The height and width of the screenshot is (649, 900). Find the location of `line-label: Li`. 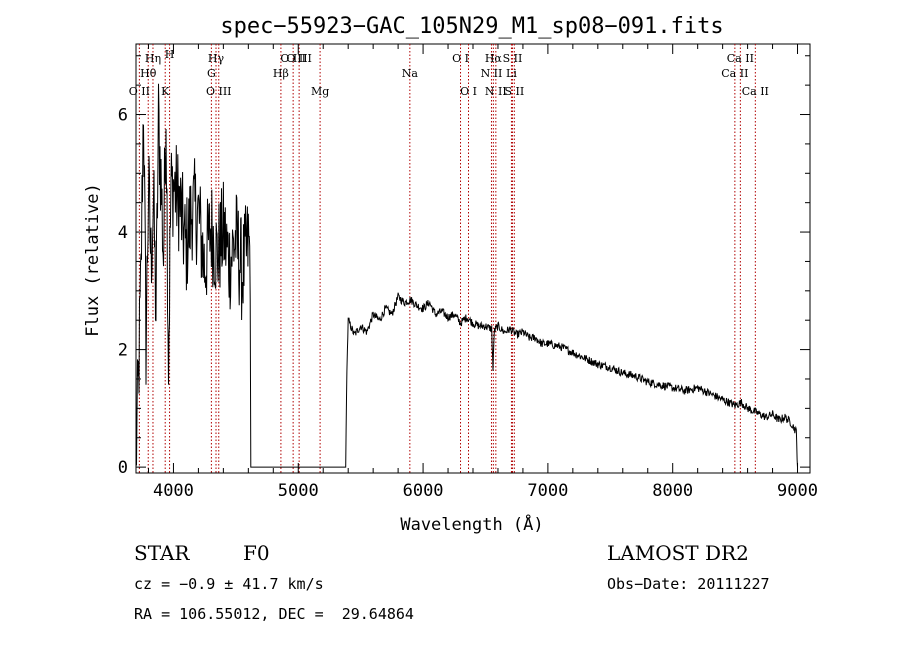

line-label: Li is located at coordinates (511, 73).